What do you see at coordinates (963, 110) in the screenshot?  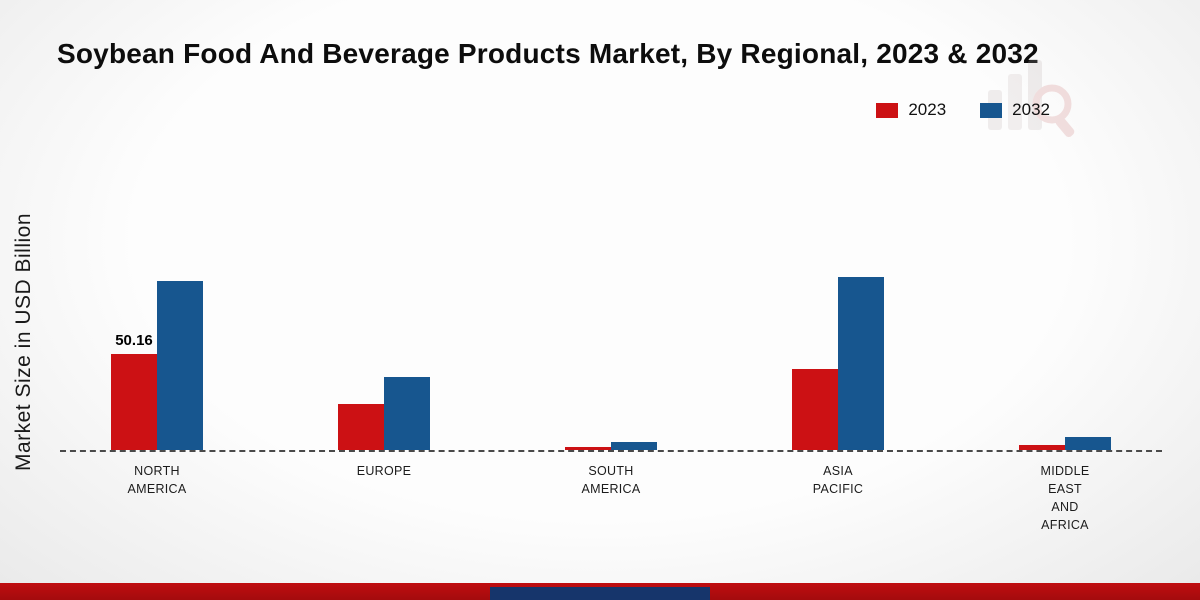 I see `legend: 2023 2032` at bounding box center [963, 110].